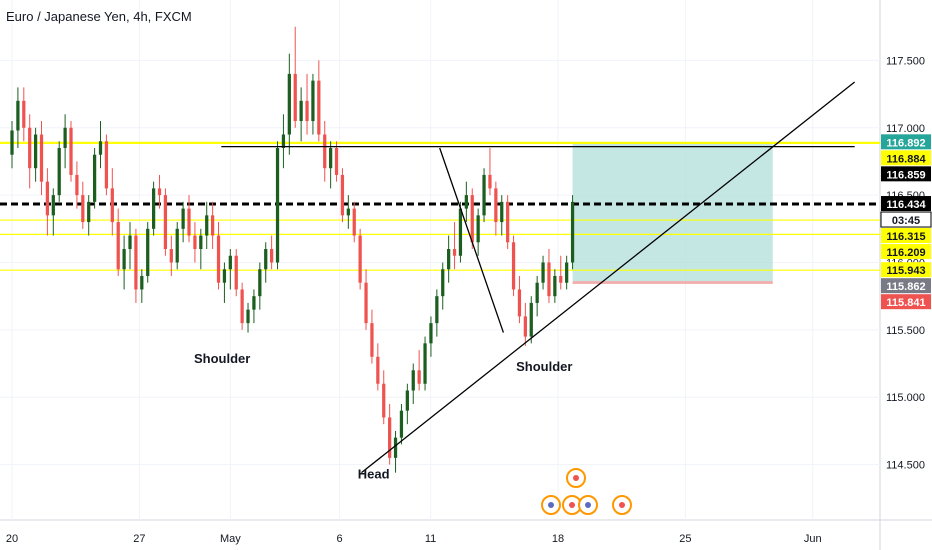 The width and height of the screenshot is (932, 550). I want to click on price-label-text: 115.943, so click(905, 271).